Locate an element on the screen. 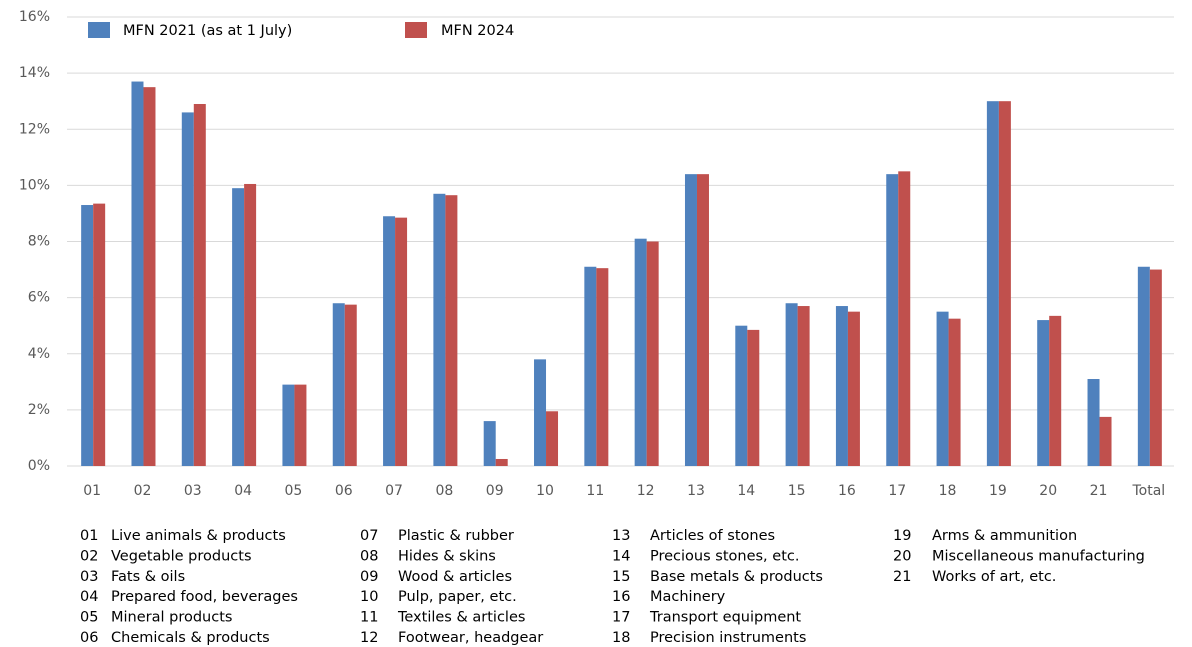 This screenshot has width=1192, height=647. key-label: Textiles & articles is located at coordinates (461, 618).